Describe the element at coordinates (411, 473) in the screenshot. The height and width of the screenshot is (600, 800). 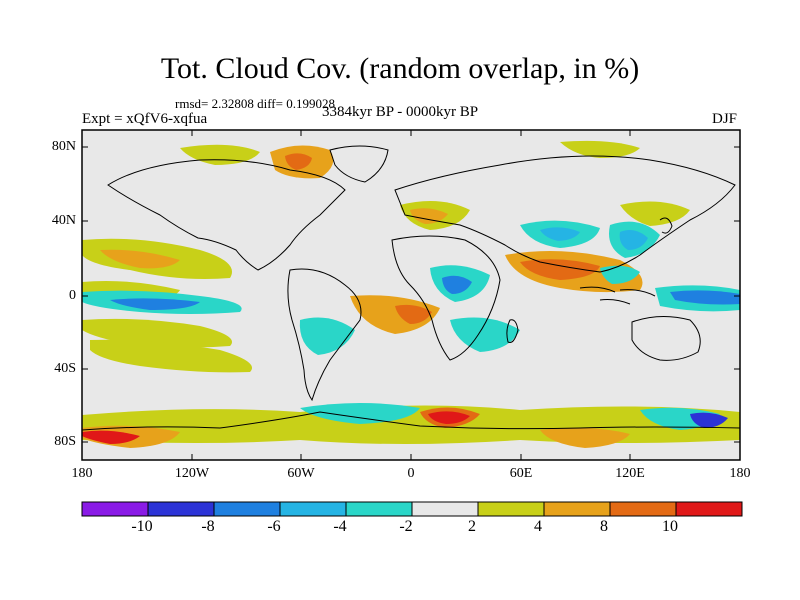
I see `lon-label-0: 0` at that location.